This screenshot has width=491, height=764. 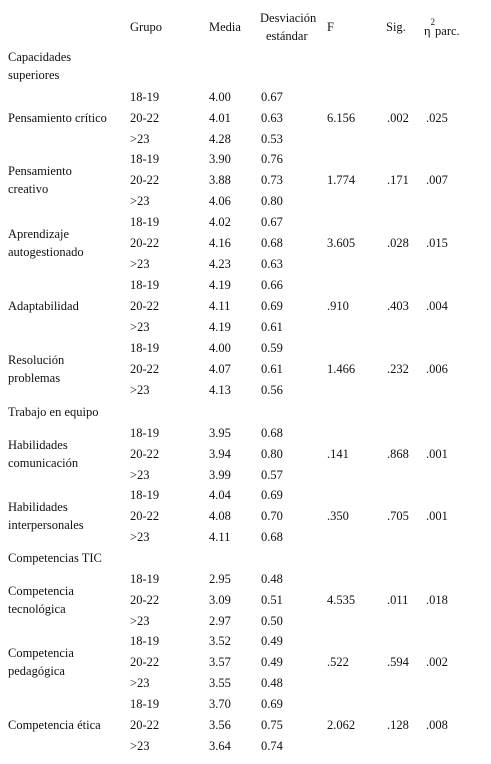 I want to click on cell-sig: .171, so click(x=398, y=179).